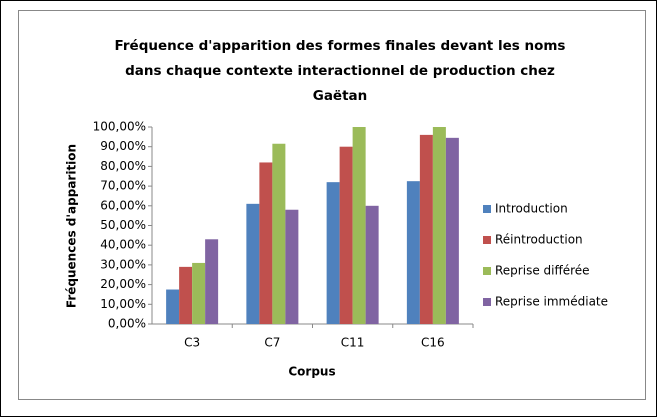 This screenshot has height=417, width=657. What do you see at coordinates (192, 343) in the screenshot?
I see `x-tick-label: C3` at bounding box center [192, 343].